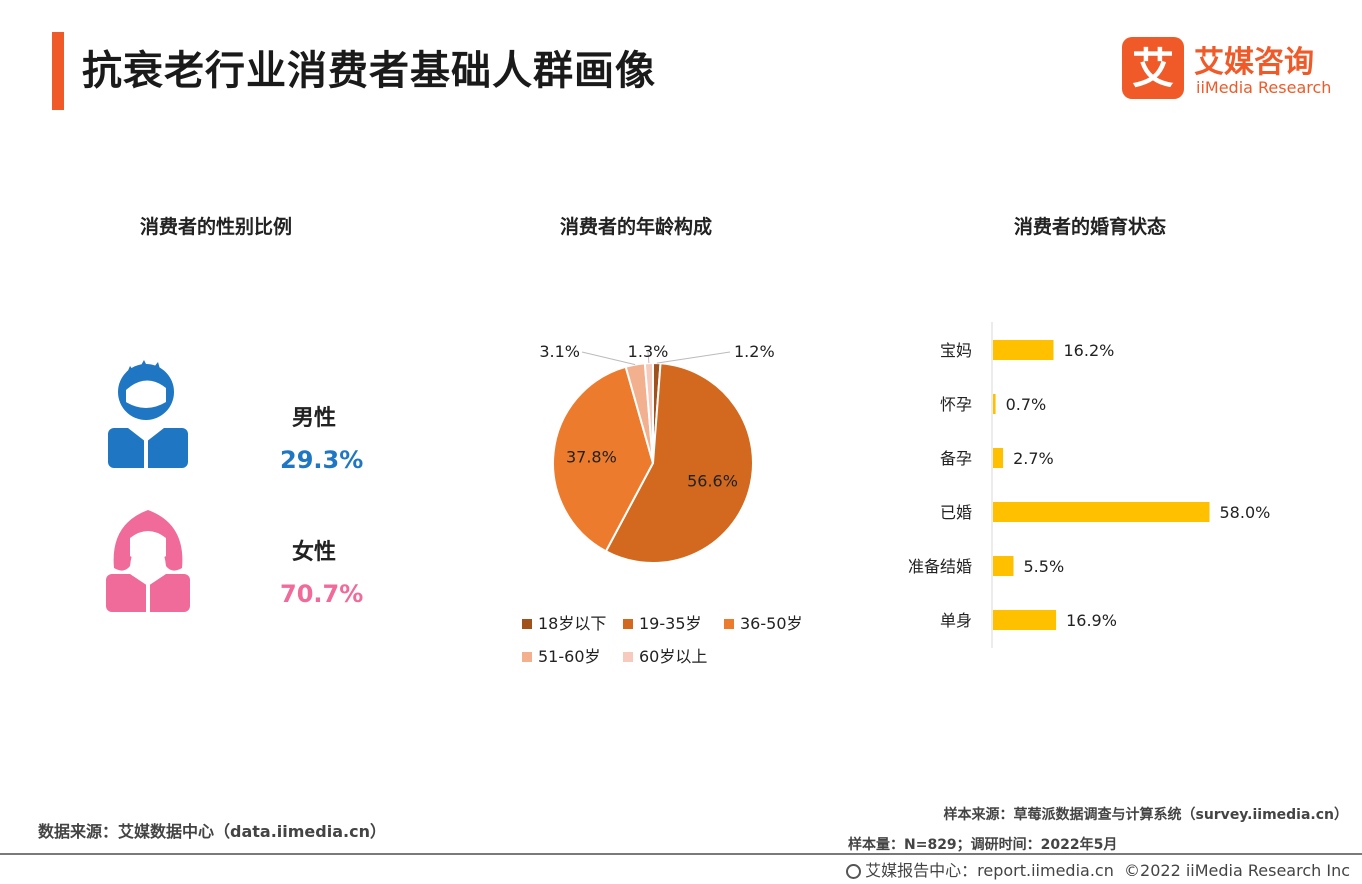 The width and height of the screenshot is (1362, 884). What do you see at coordinates (1245, 512) in the screenshot?
I see `bar-value-label: 58.0%` at bounding box center [1245, 512].